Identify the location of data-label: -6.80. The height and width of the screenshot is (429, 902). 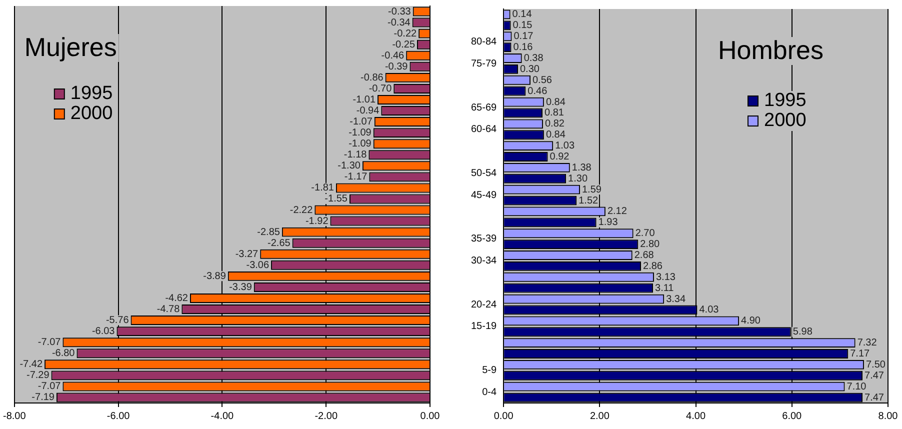
(64, 354).